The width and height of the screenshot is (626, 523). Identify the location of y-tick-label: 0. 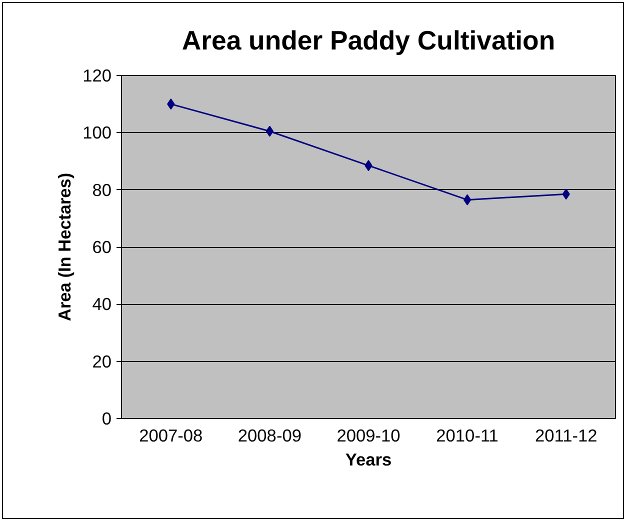
(107, 418).